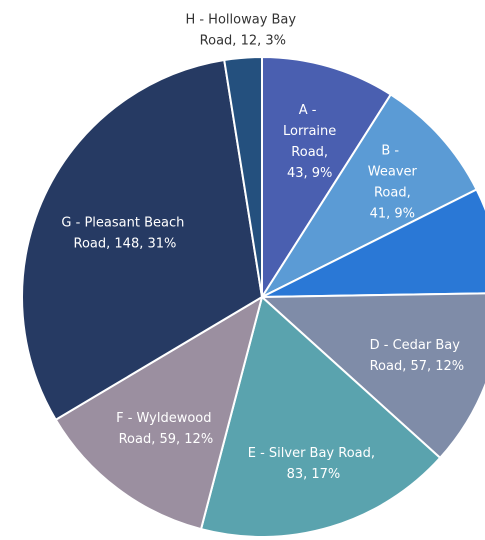 This screenshot has height=540, width=485. What do you see at coordinates (391, 183) in the screenshot?
I see `data-label: B - Weaver Road, 41, 9%` at bounding box center [391, 183].